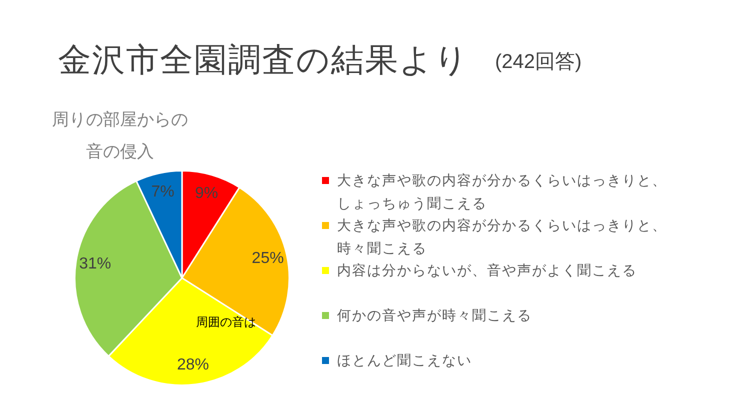 The image size is (736, 414). I want to click on data-label: 7%, so click(162, 192).